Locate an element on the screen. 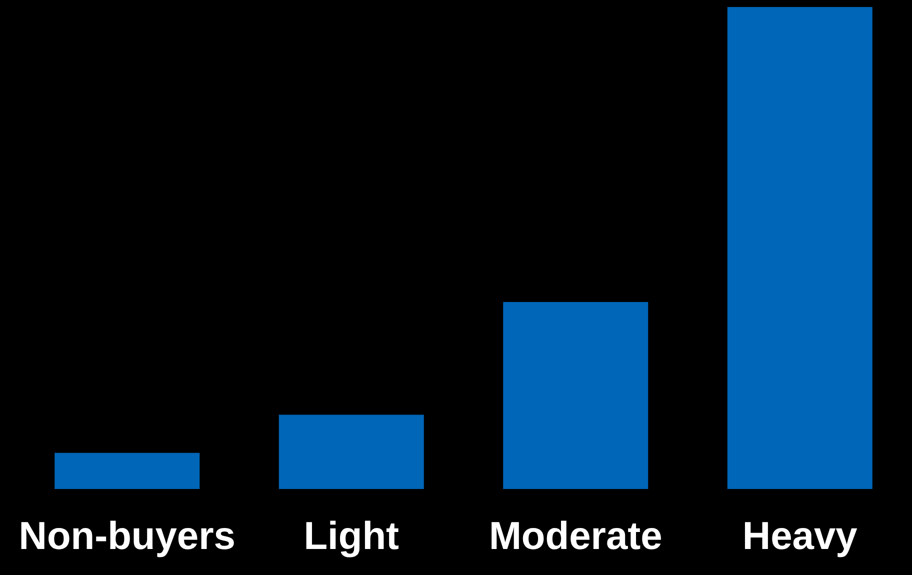 This screenshot has width=912, height=575. x-tick-label: Heavy is located at coordinates (800, 536).